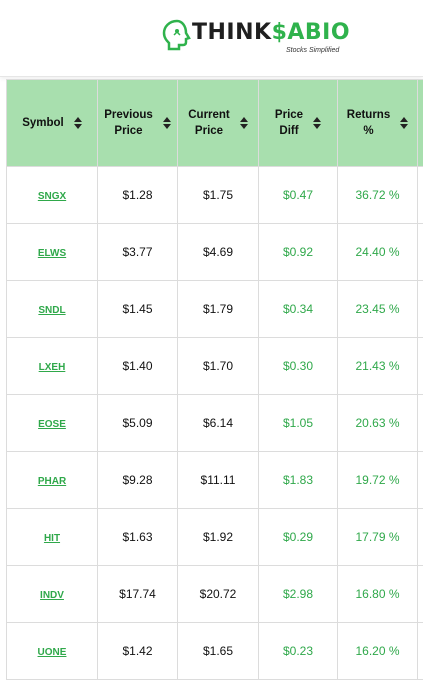 This screenshot has width=423, height=689. What do you see at coordinates (298, 195) in the screenshot?
I see `price-diff-cell: $0.47` at bounding box center [298, 195].